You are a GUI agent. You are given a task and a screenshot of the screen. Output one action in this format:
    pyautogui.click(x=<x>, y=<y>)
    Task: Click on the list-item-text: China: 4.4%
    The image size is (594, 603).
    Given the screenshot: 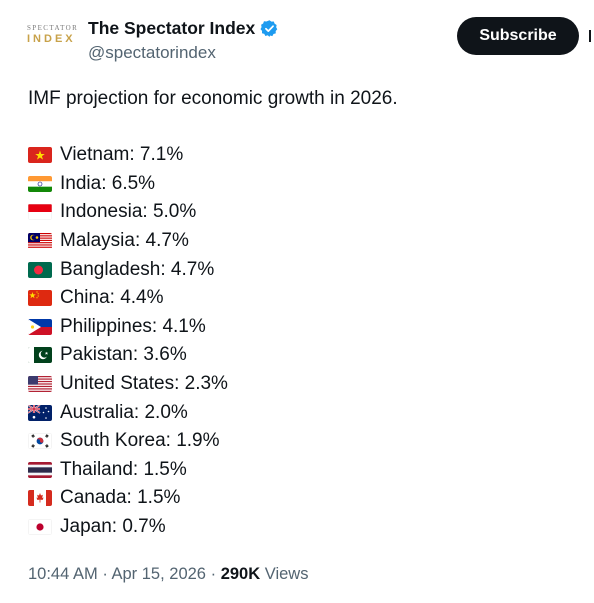 What is the action you would take?
    pyautogui.click(x=112, y=298)
    